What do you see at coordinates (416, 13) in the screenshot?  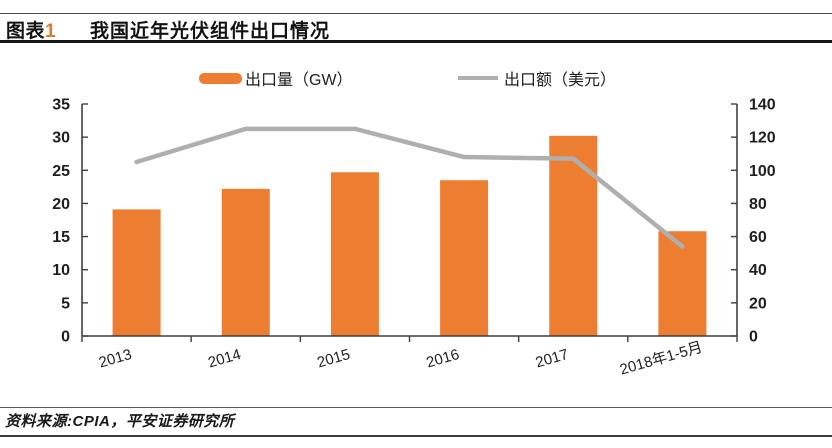 I see `top-rule` at bounding box center [416, 13].